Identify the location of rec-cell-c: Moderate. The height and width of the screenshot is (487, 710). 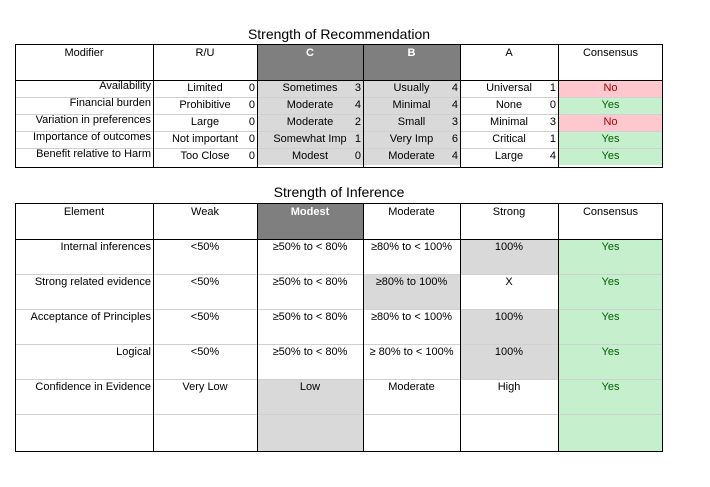
(310, 122).